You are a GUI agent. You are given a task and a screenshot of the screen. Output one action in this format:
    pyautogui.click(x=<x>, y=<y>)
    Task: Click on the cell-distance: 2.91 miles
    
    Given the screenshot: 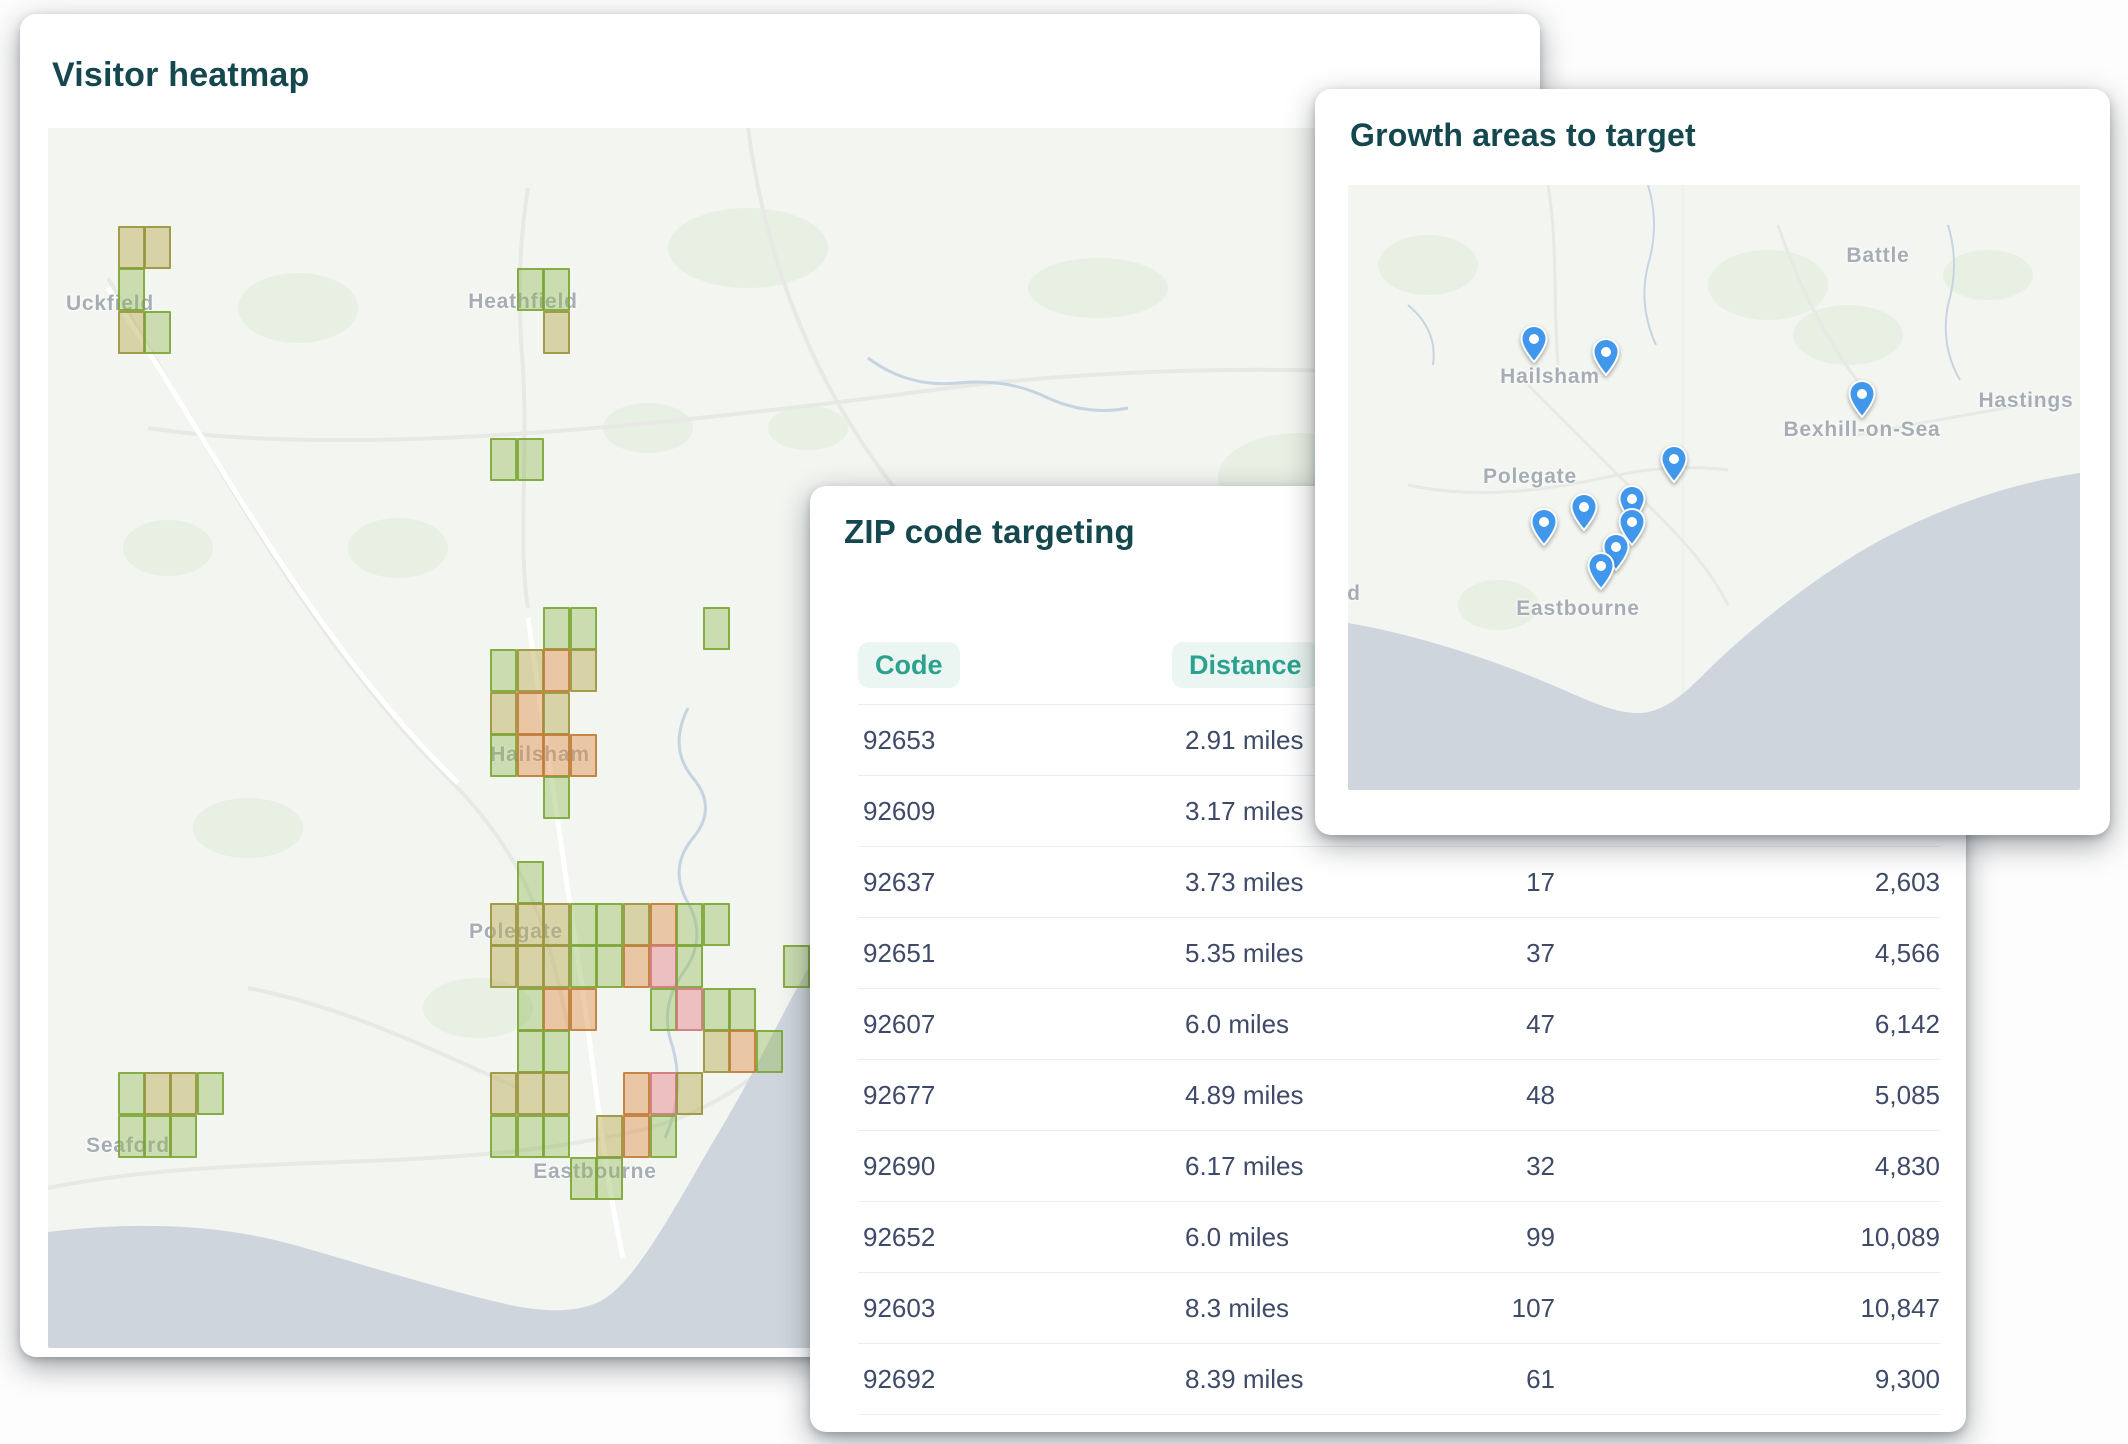 What is the action you would take?
    pyautogui.click(x=1244, y=740)
    